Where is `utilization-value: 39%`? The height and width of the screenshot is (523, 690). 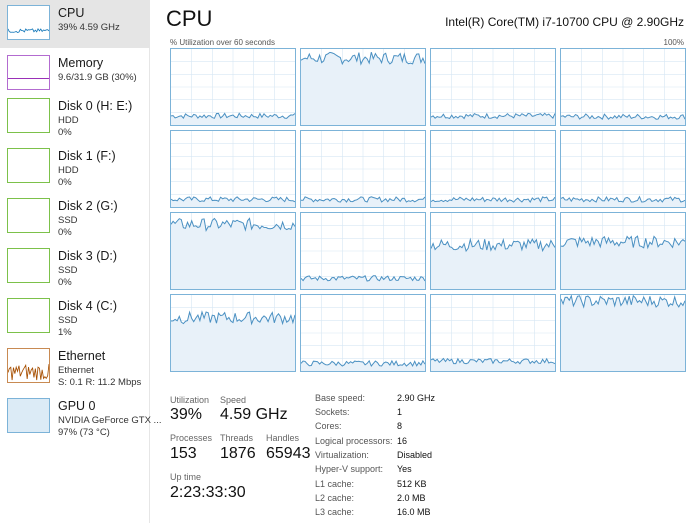 utilization-value: 39% is located at coordinates (186, 414).